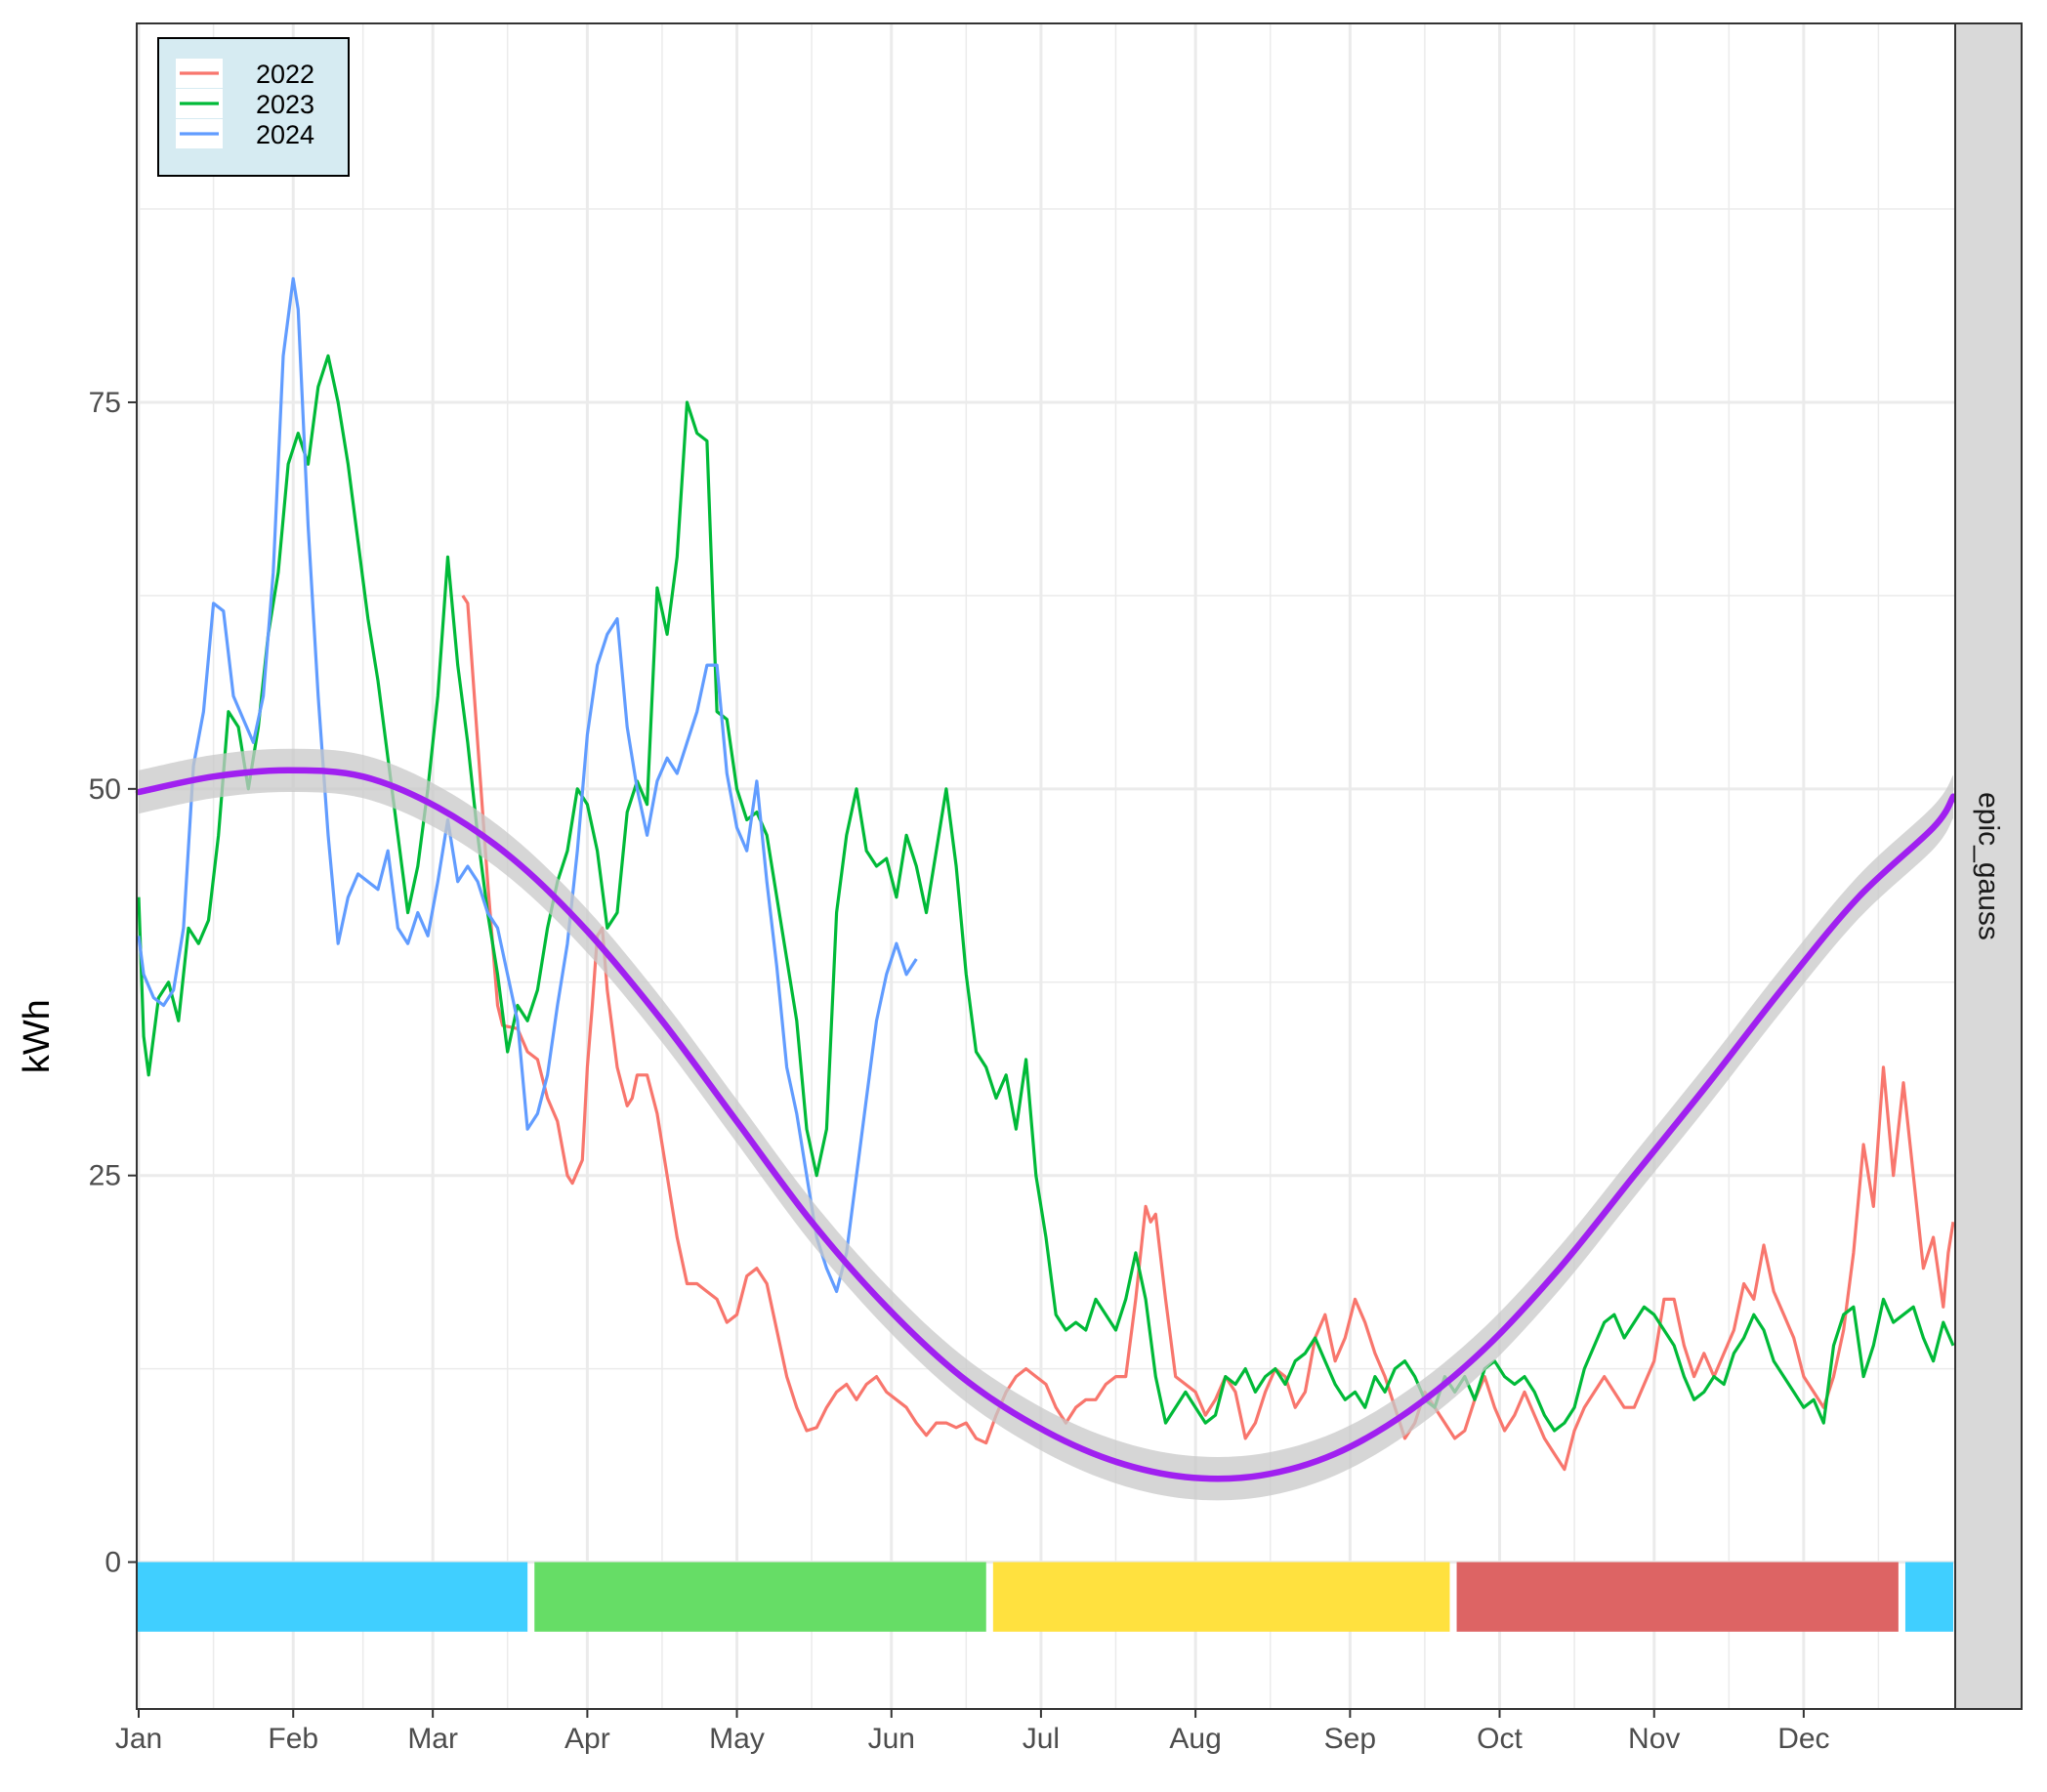 Image resolution: width=2047 pixels, height=1792 pixels. Describe the element at coordinates (432, 1739) in the screenshot. I see `x-tick-label: Mar` at that location.